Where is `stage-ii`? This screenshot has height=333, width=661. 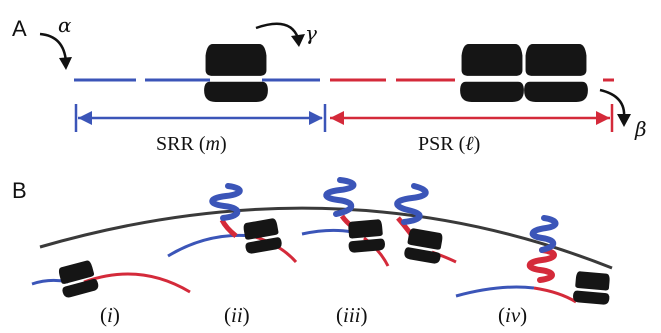
stage-ii is located at coordinates (232, 223).